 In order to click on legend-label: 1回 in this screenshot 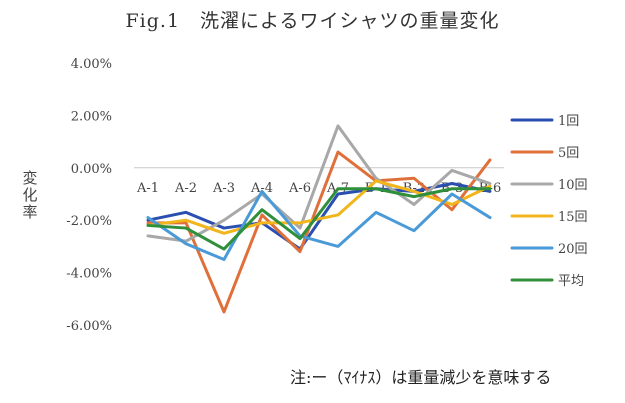, I will do `click(568, 121)`.